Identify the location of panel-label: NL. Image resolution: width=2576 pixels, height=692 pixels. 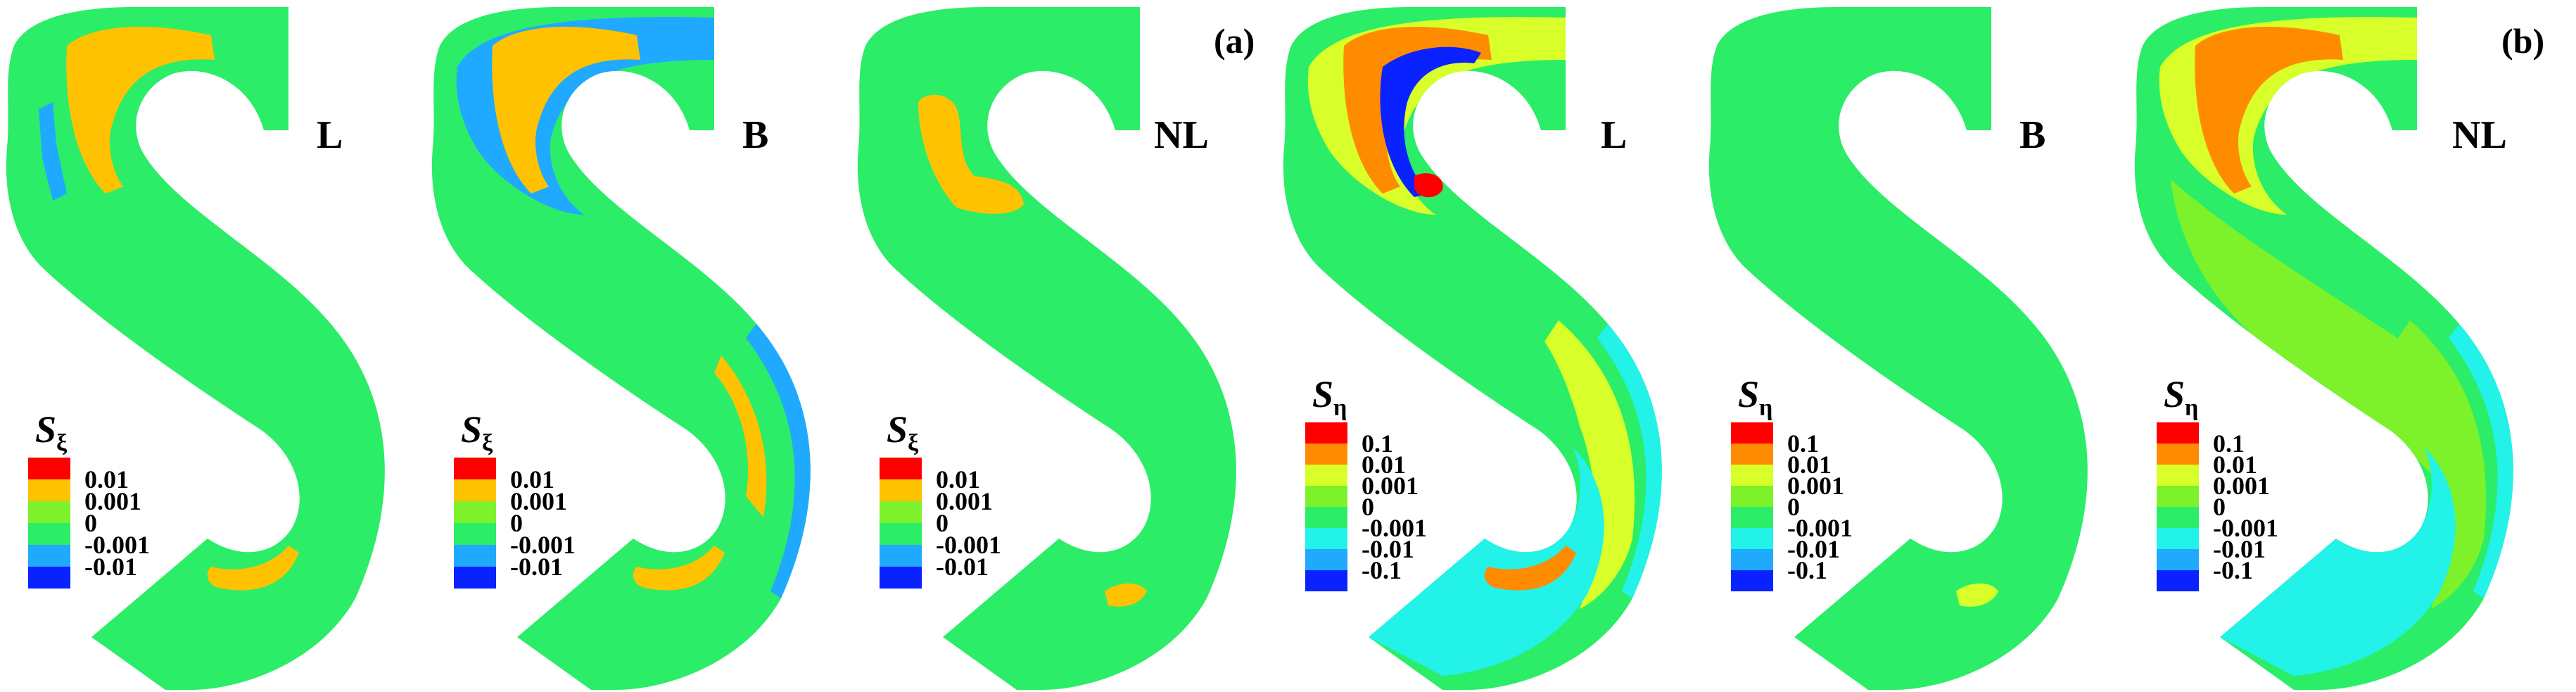
(2479, 135).